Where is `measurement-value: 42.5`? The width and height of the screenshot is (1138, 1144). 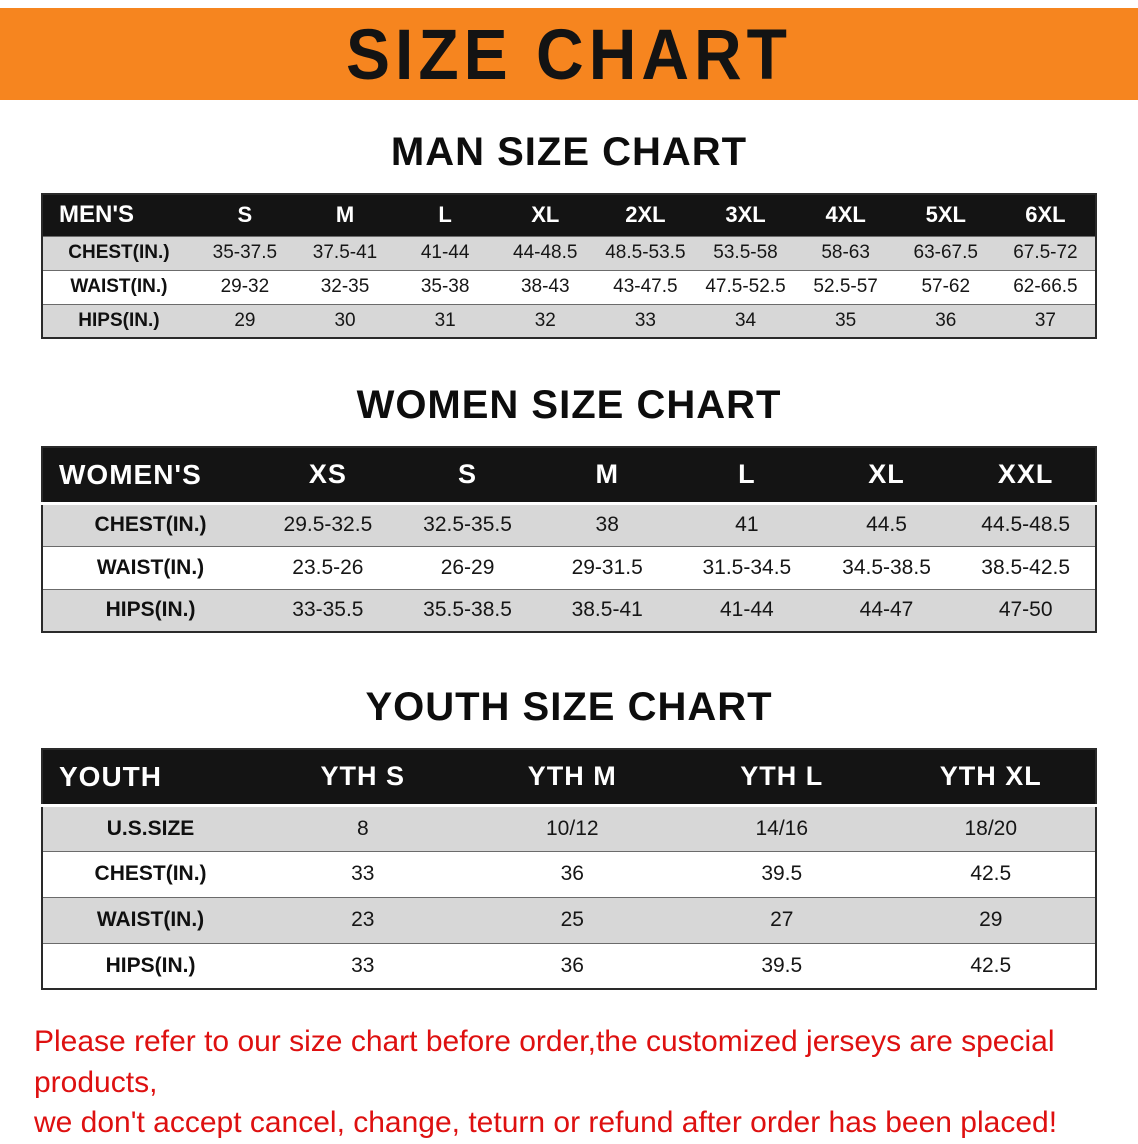
measurement-value: 42.5 is located at coordinates (991, 873).